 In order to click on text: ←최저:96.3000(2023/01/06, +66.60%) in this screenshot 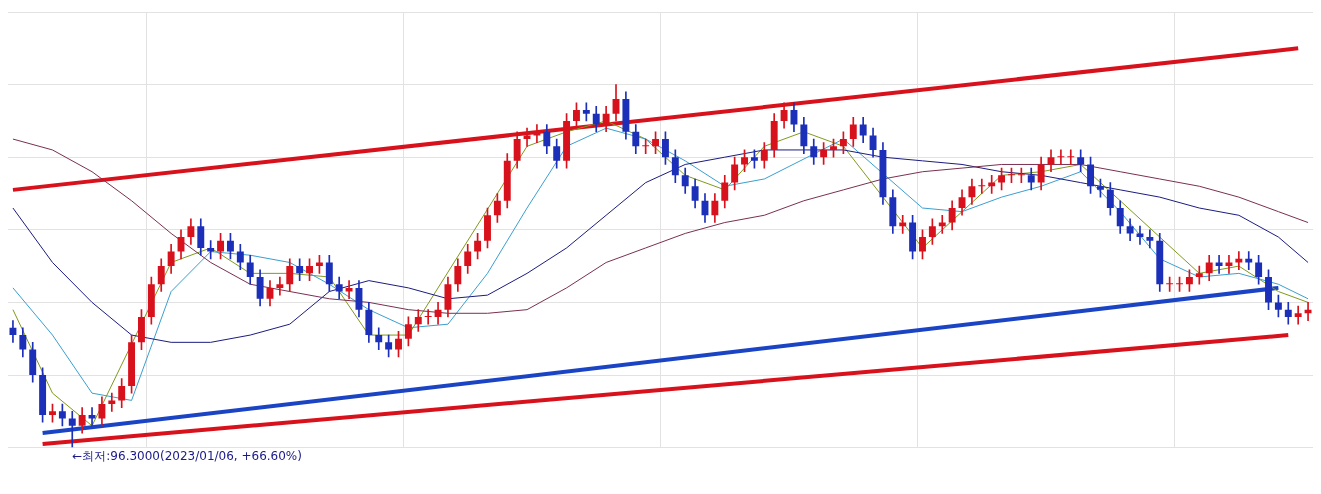, I will do `click(187, 455)`.